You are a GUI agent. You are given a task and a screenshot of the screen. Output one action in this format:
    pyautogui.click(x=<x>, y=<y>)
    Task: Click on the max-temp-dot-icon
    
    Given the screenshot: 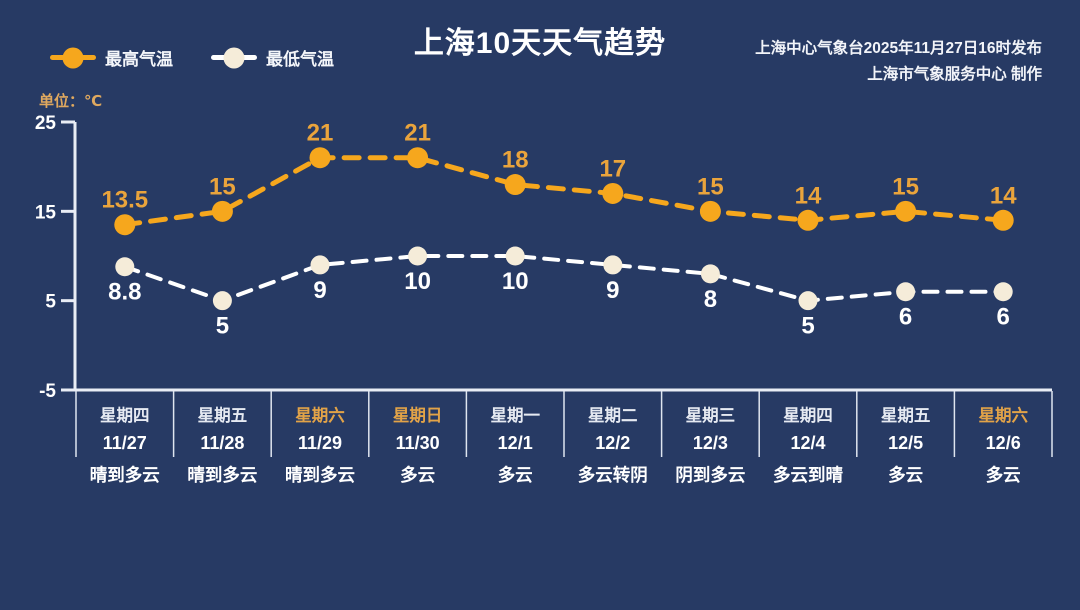 What is the action you would take?
    pyautogui.click(x=73, y=57)
    